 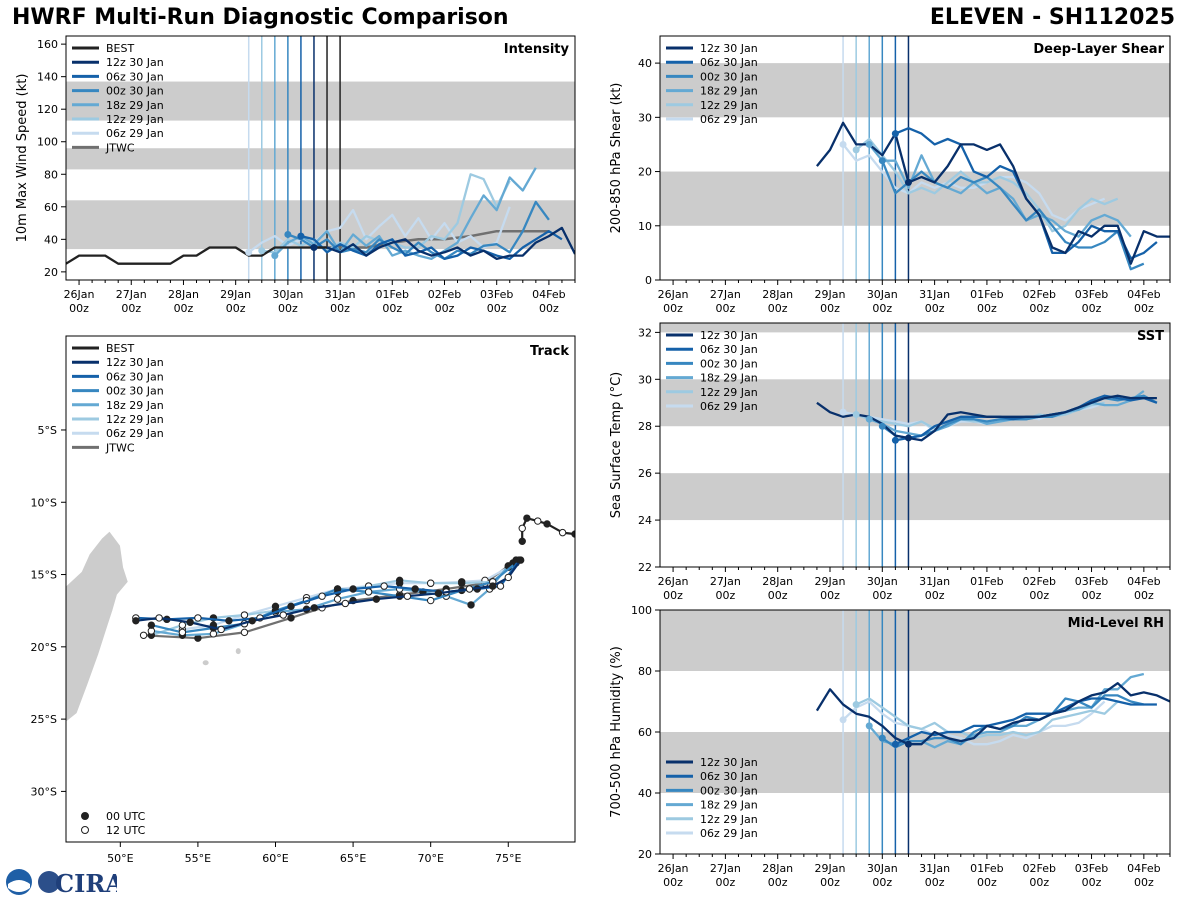 I want to click on mauritius-island, so click(x=238, y=651).